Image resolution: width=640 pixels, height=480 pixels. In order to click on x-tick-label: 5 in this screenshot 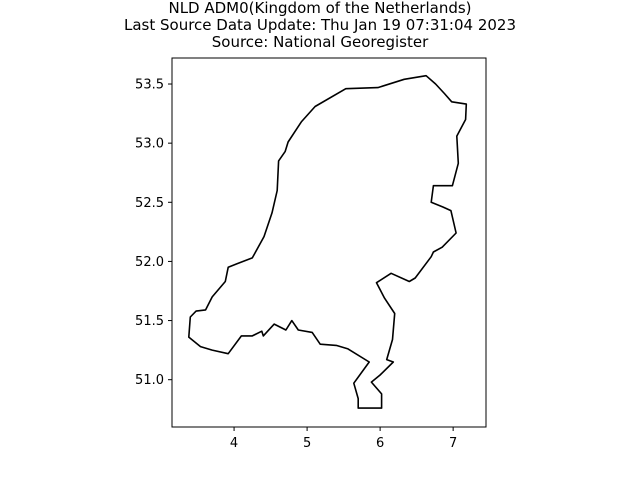, I will do `click(307, 443)`.